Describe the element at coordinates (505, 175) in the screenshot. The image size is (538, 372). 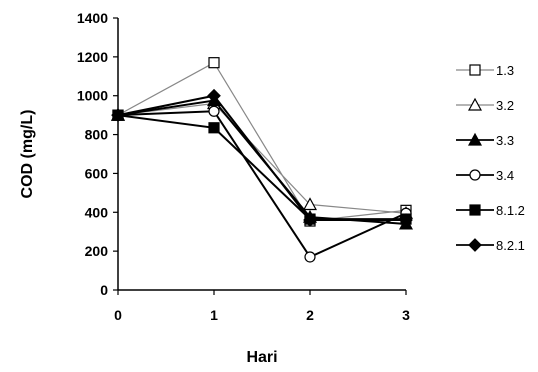
I see `legend-label: 3.4` at that location.